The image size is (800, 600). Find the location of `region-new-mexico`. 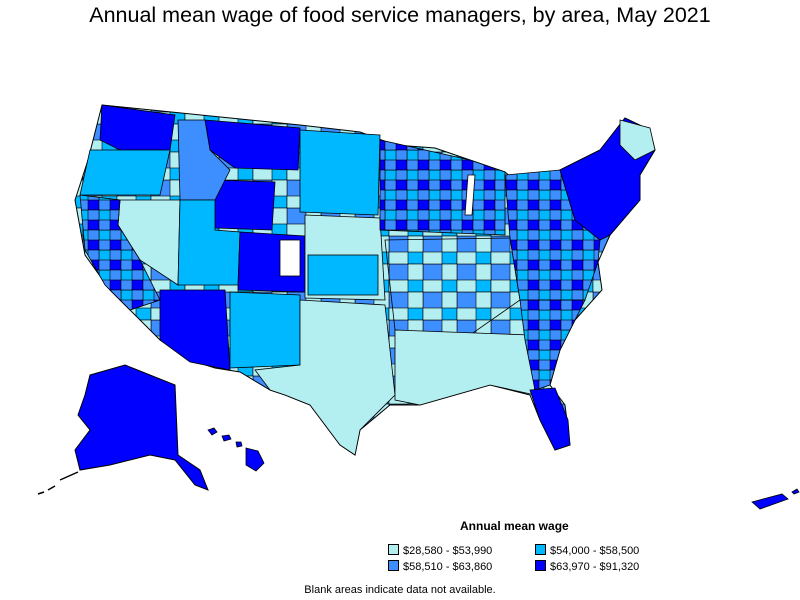

region-new-mexico is located at coordinates (265, 330).